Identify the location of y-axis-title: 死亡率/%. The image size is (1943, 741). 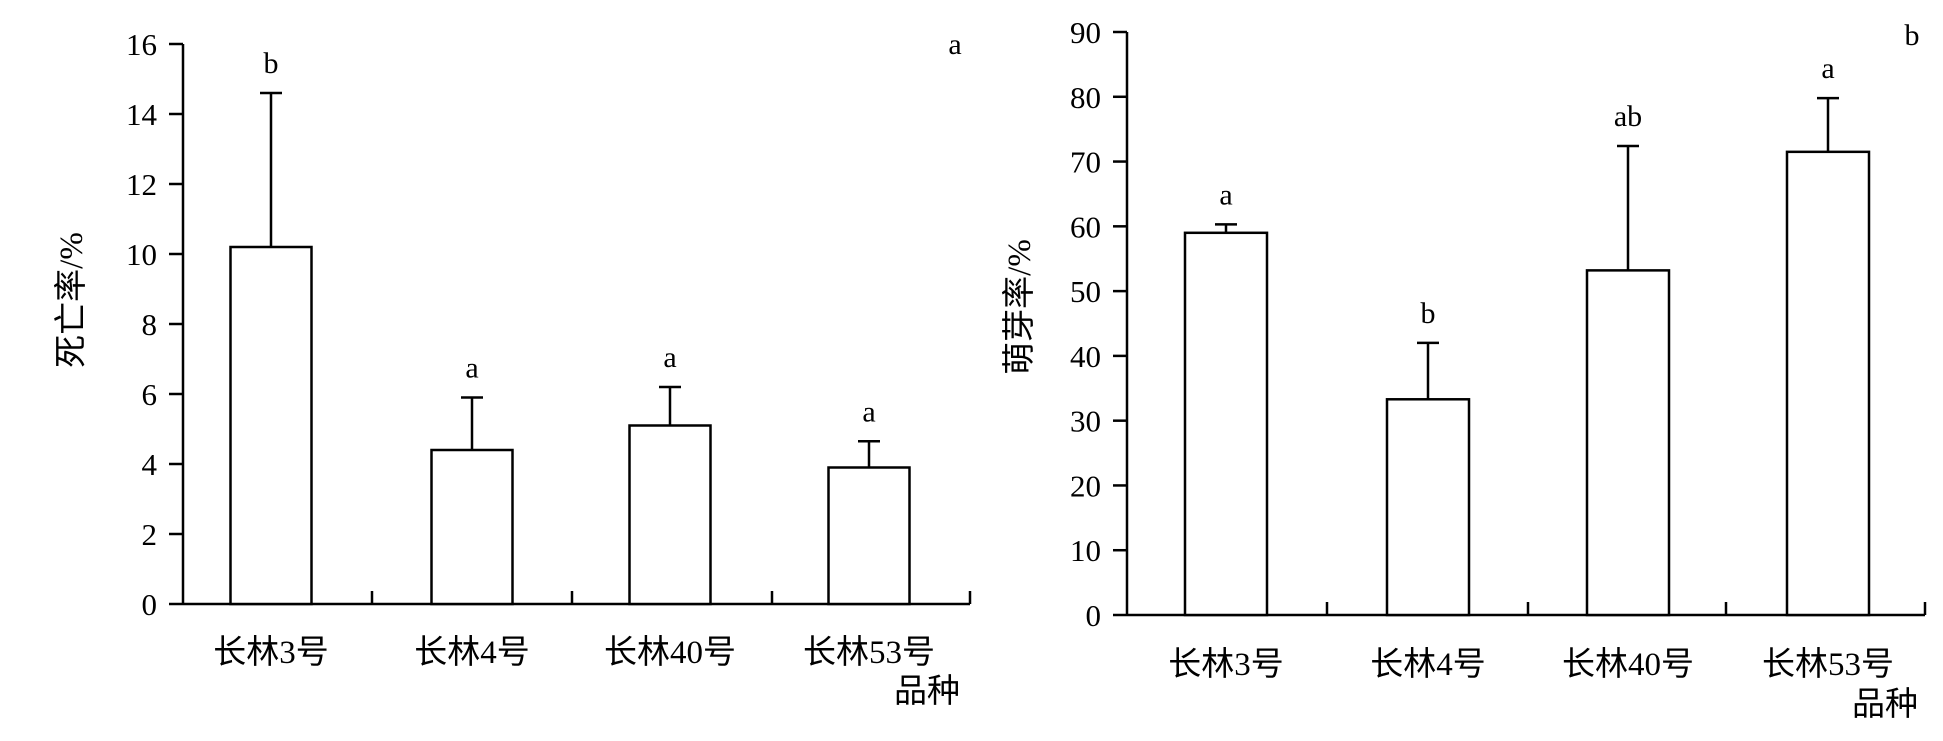
(71, 300).